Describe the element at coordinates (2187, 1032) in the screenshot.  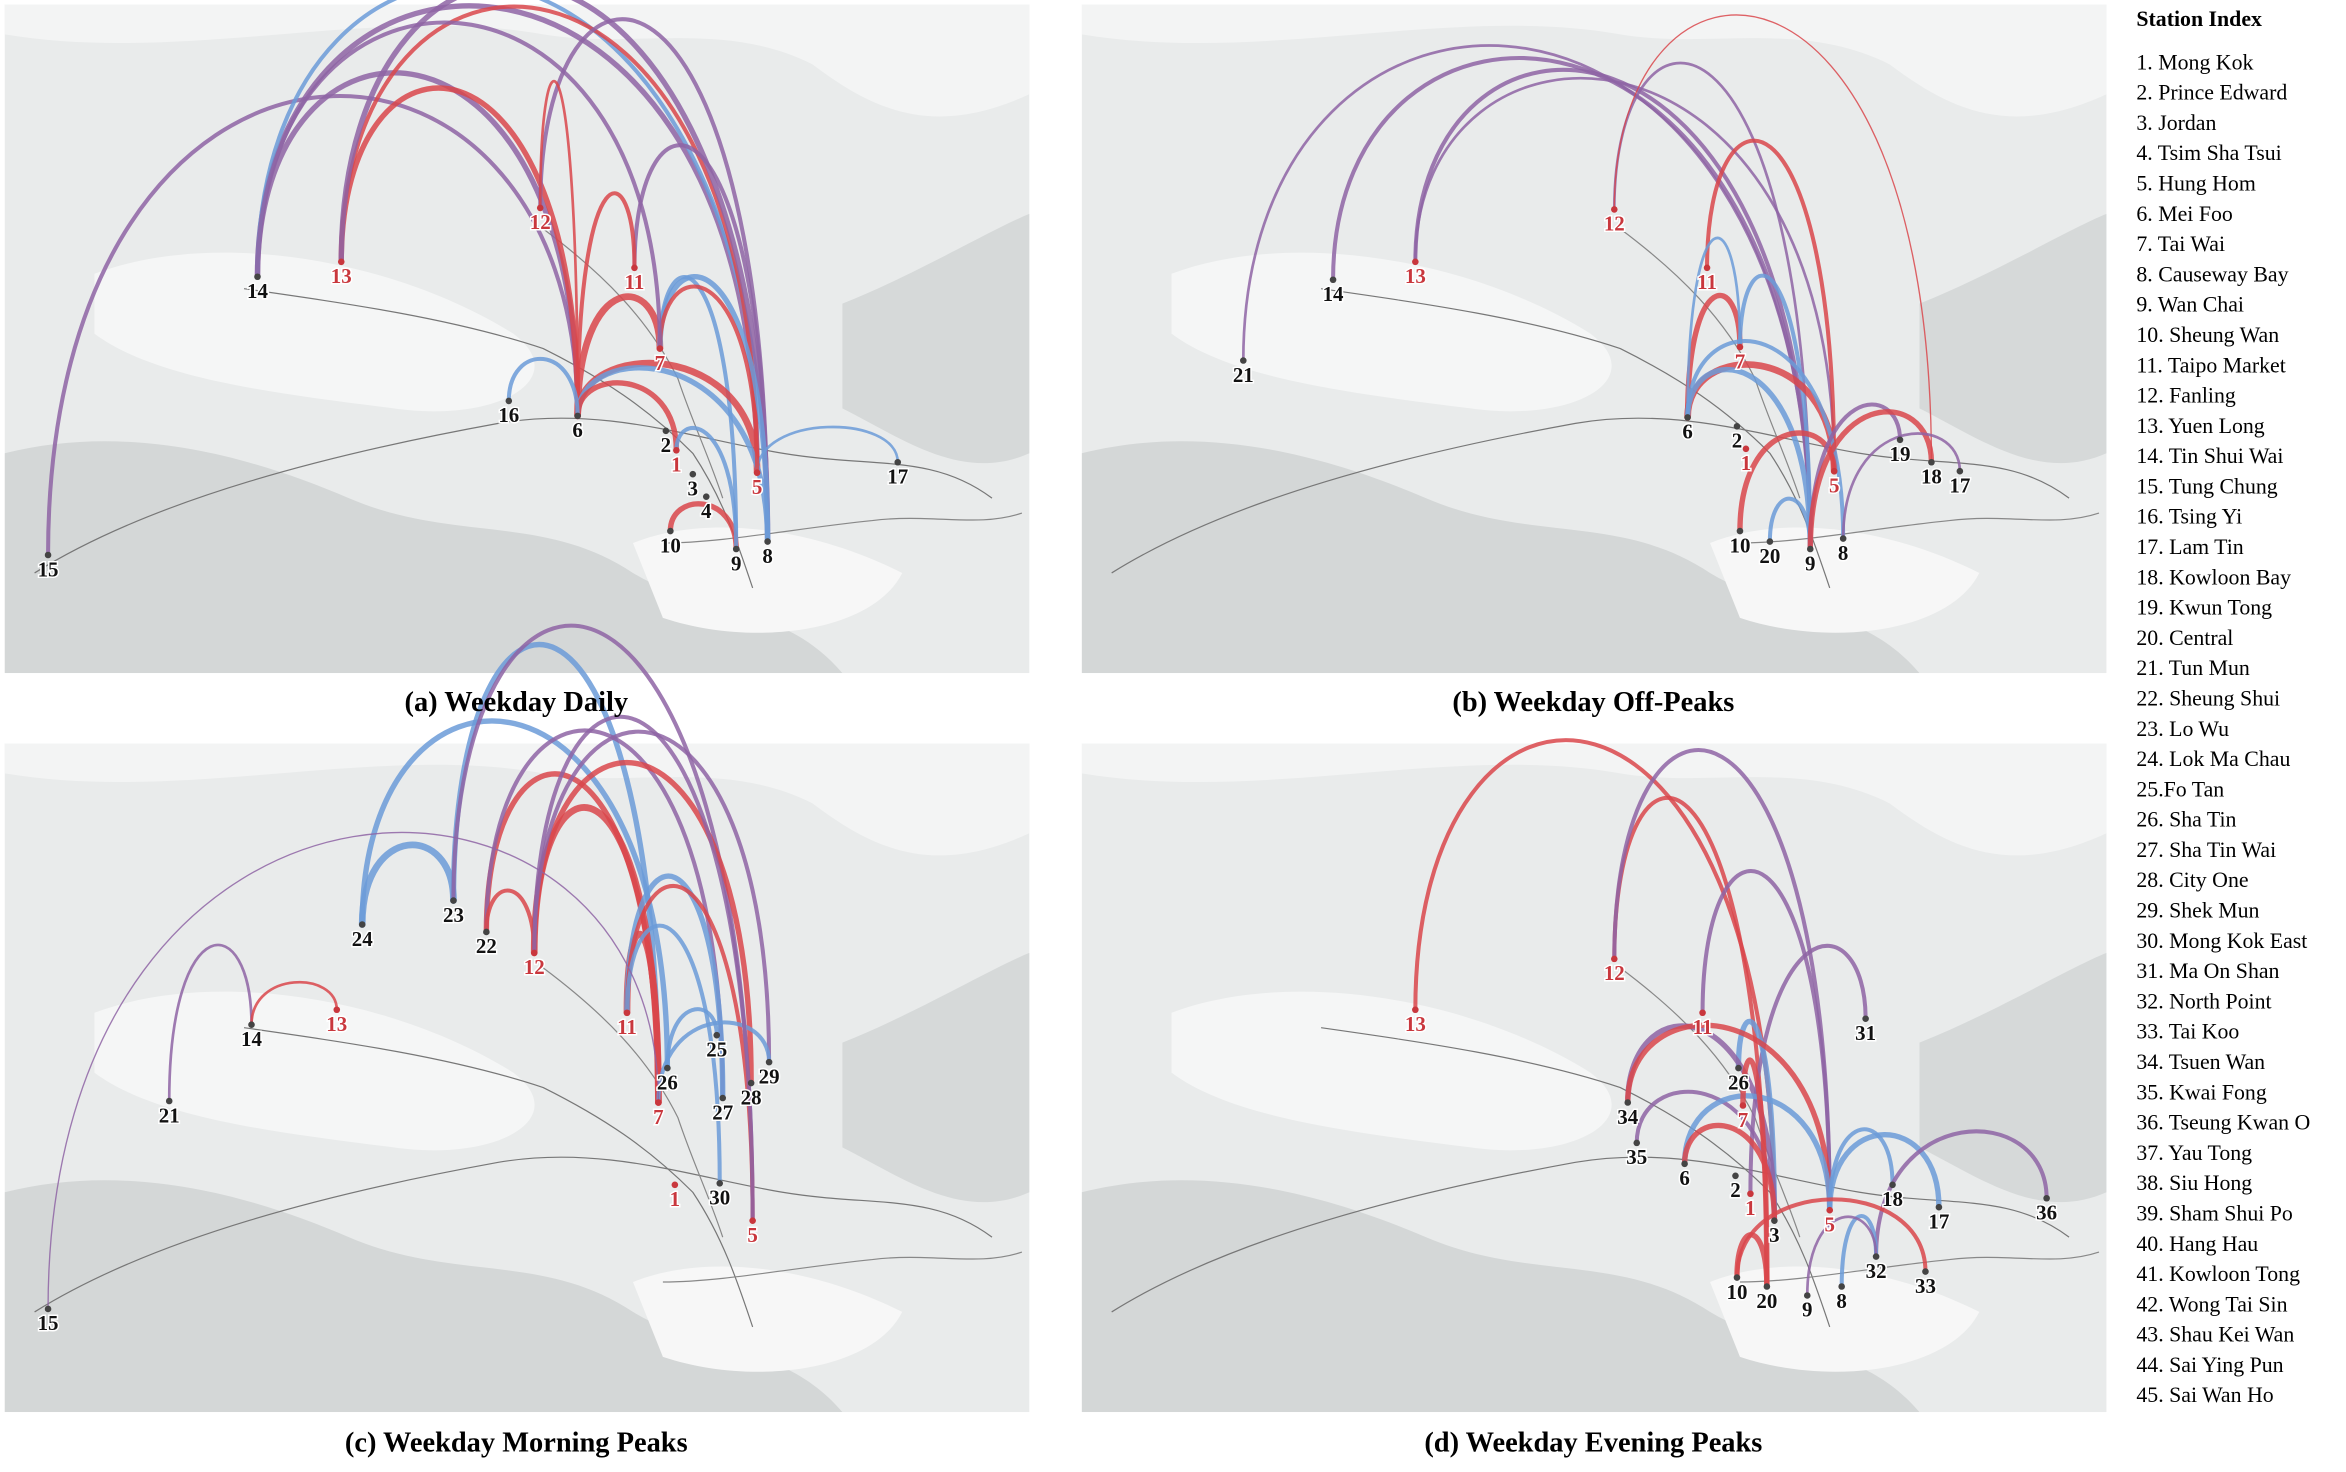
I see `index-item: 33. Tai Koo` at that location.